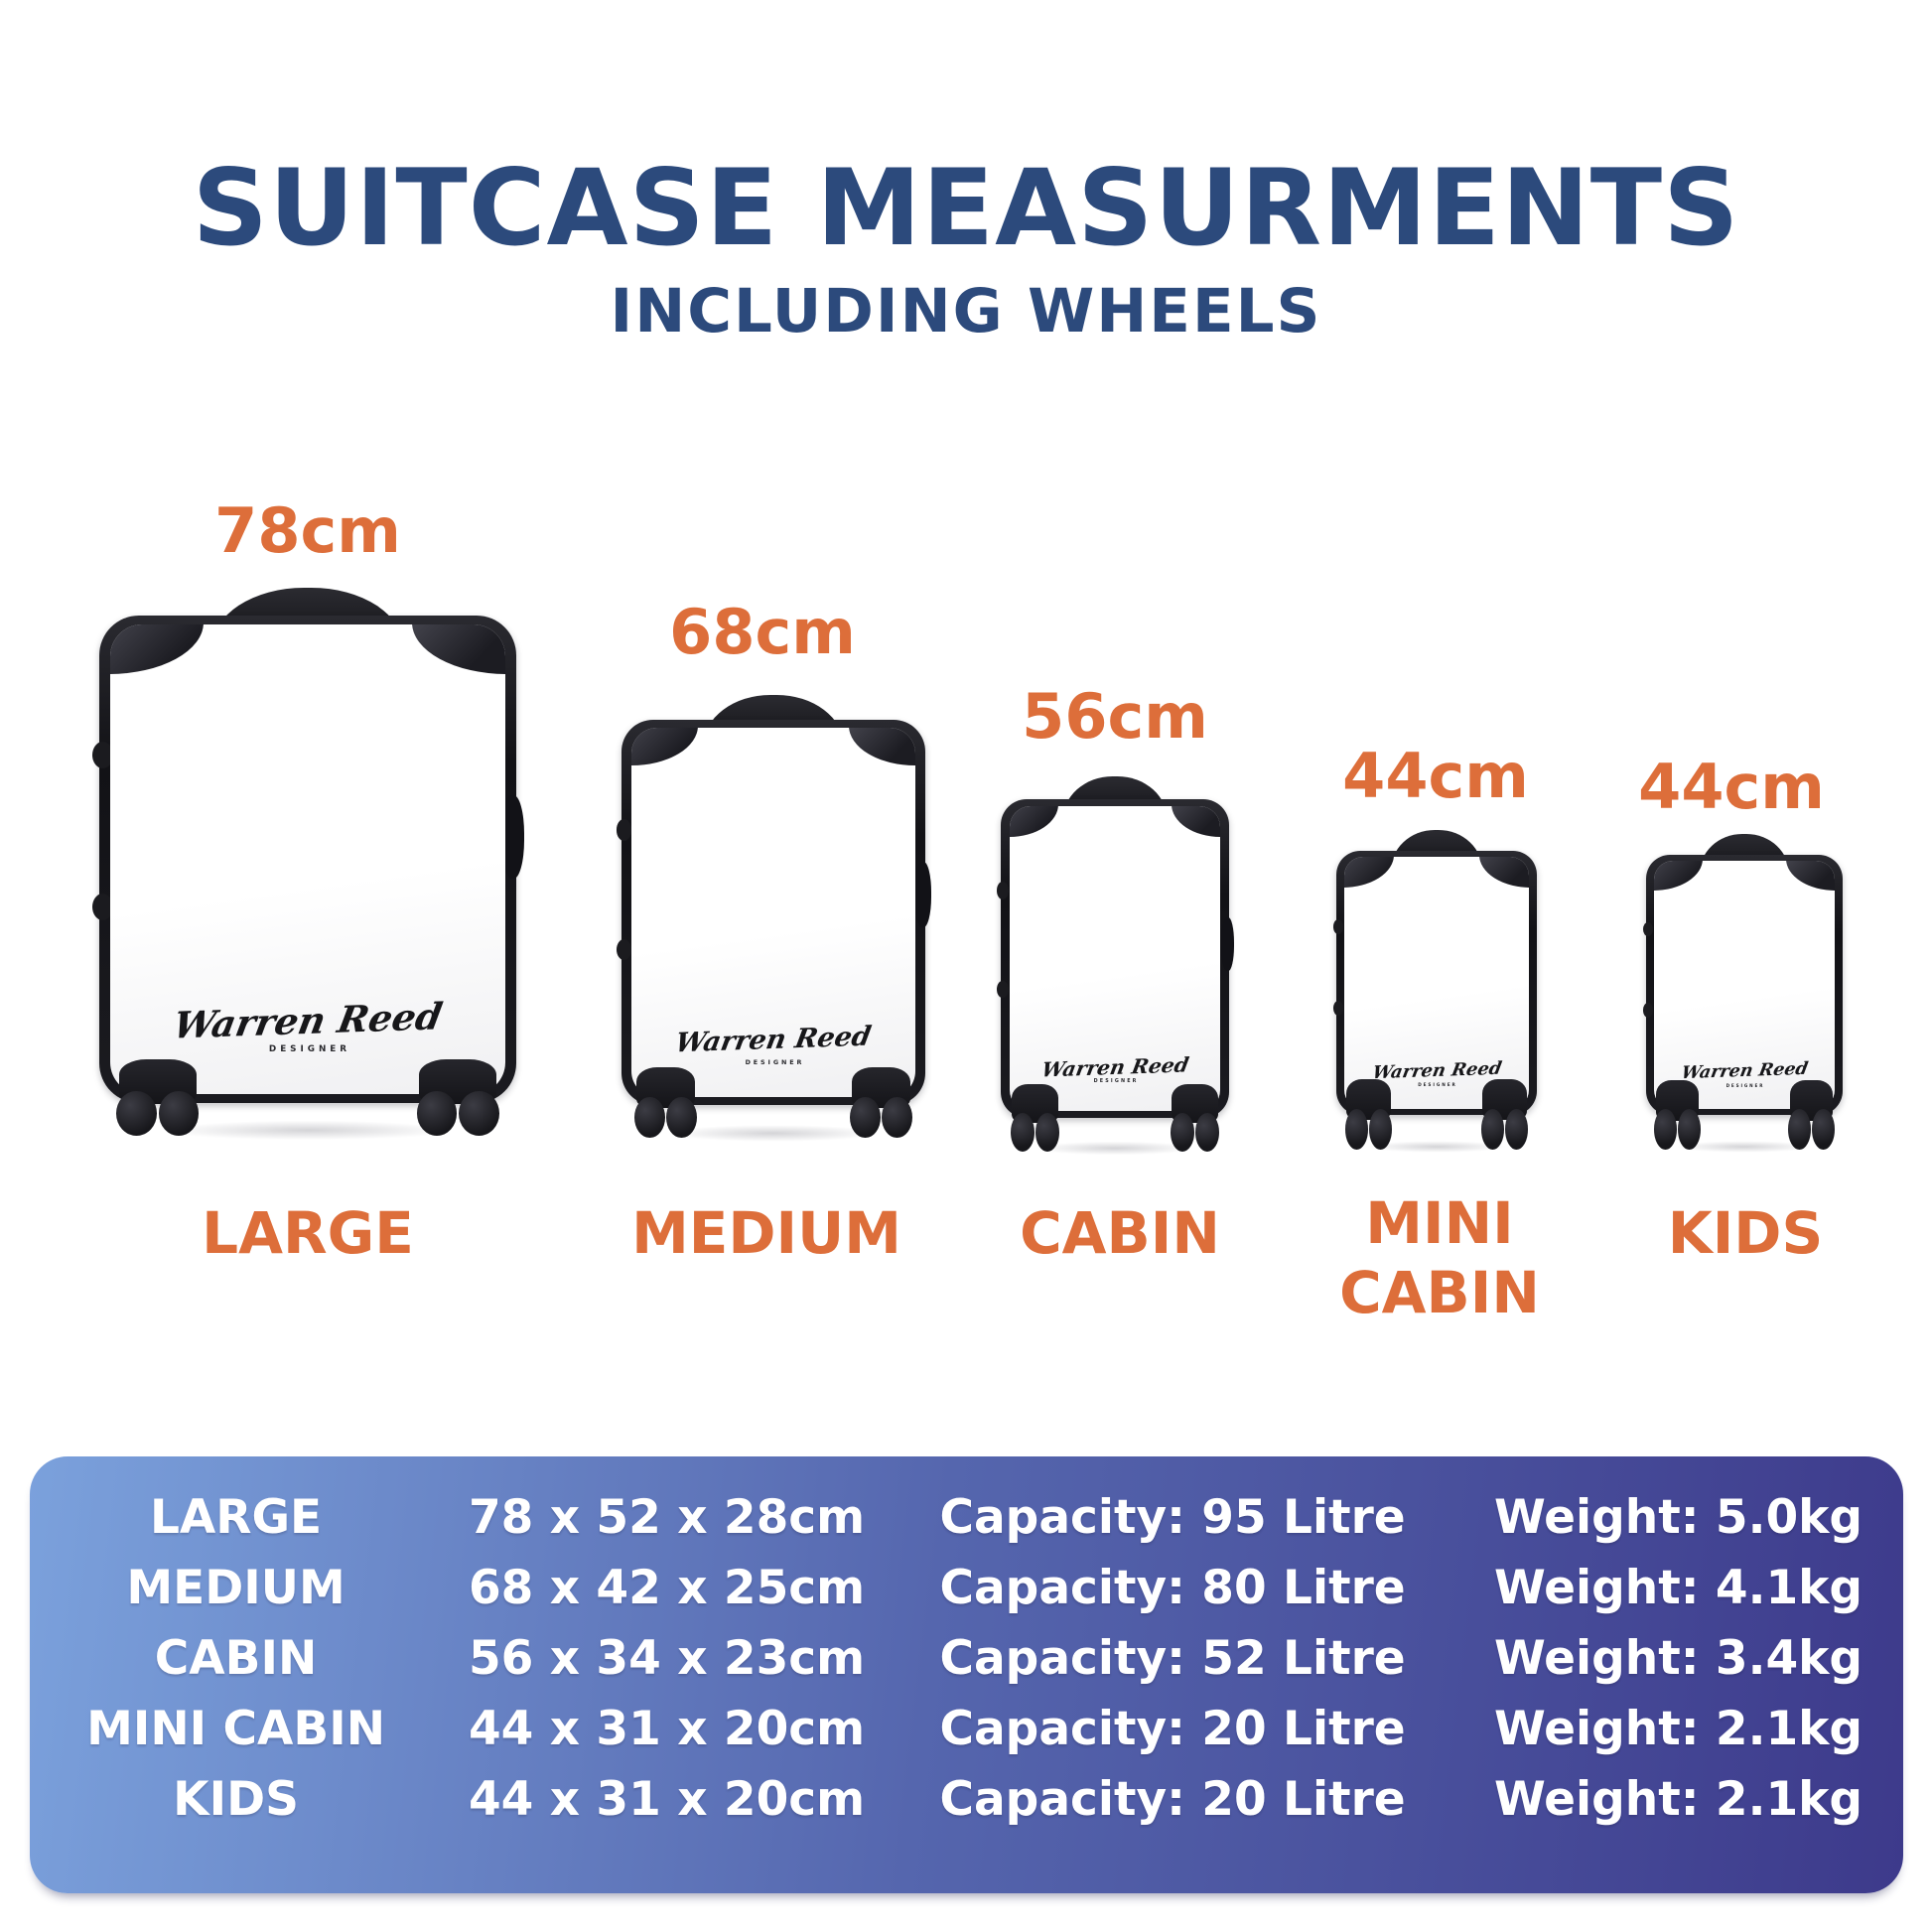 Image resolution: width=1932 pixels, height=1932 pixels. What do you see at coordinates (966, 311) in the screenshot?
I see `page-subtitle: INCLUDING WHEELS` at bounding box center [966, 311].